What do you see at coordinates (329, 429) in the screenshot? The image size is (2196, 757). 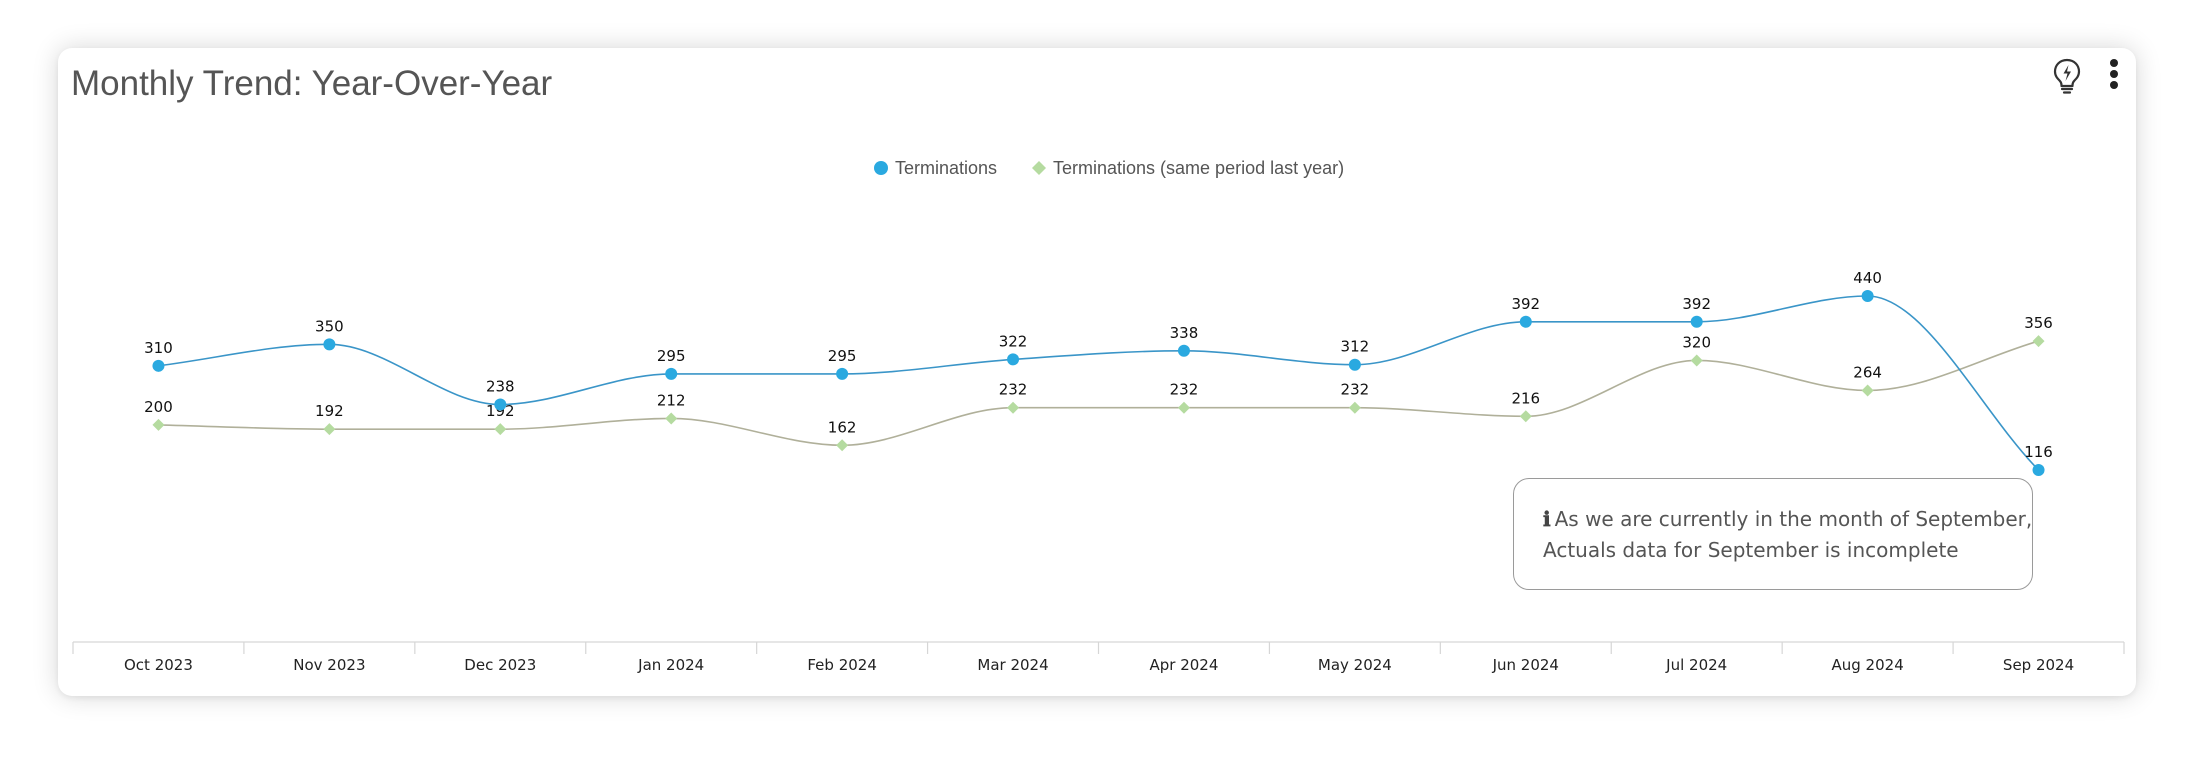 I see `point-terminations-last-year-nov-2023` at bounding box center [329, 429].